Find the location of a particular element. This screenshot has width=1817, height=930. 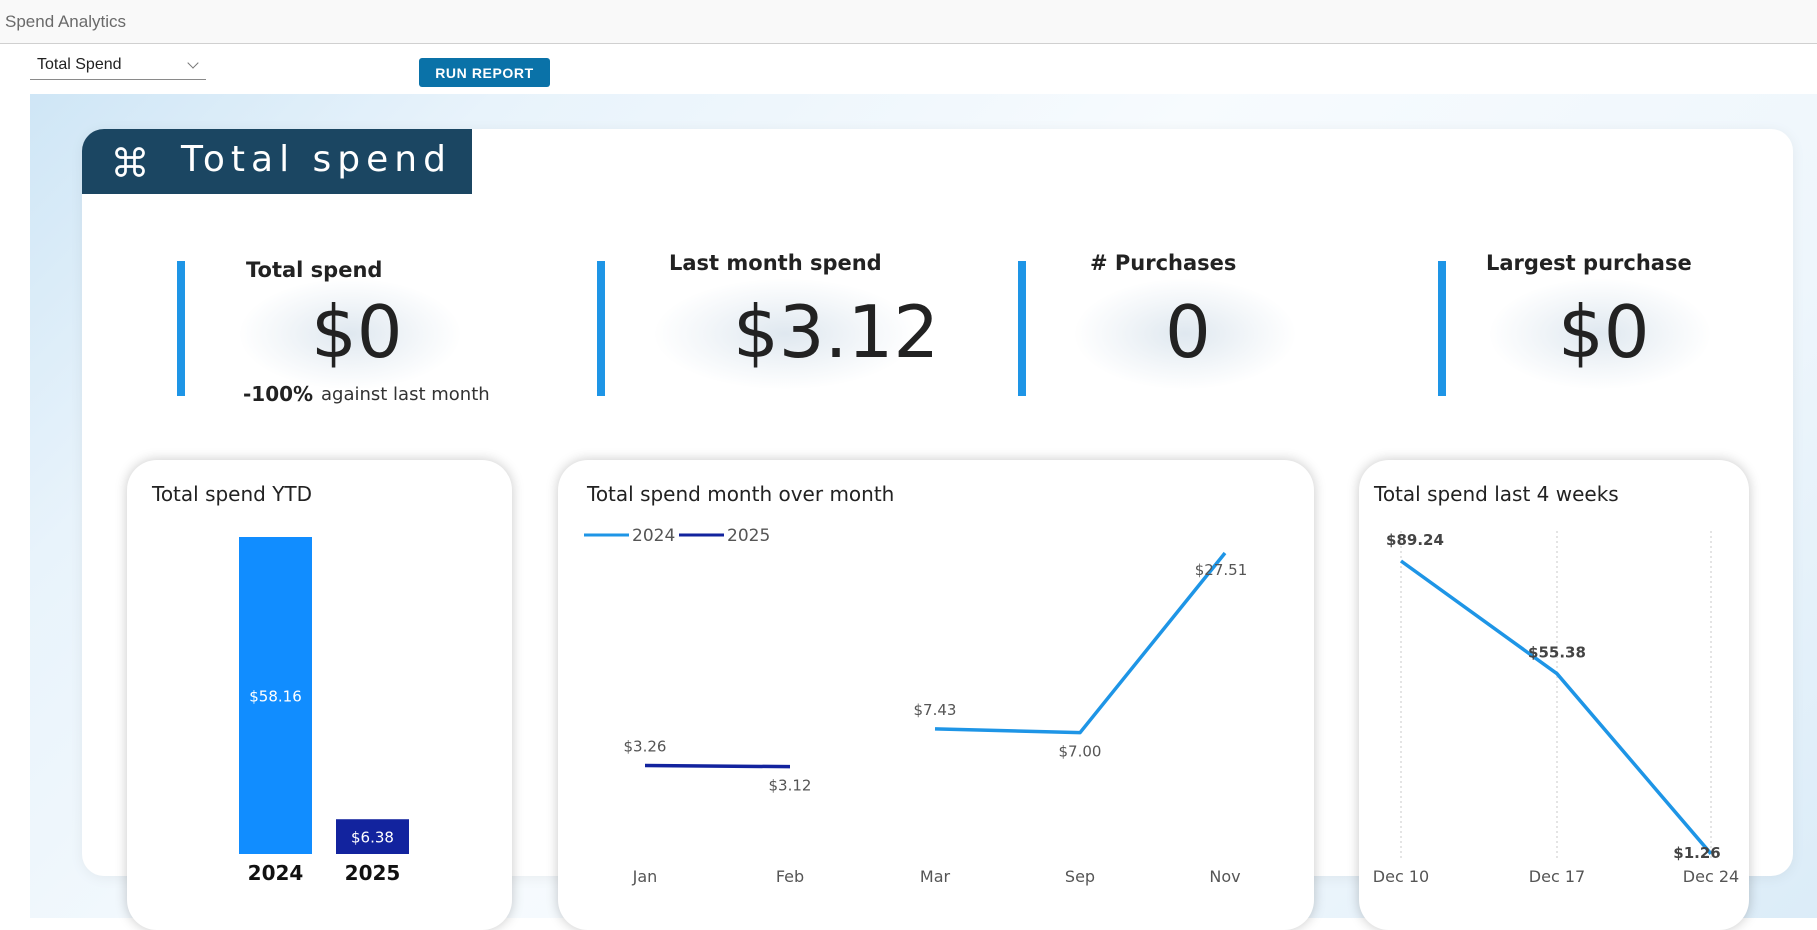

report-type-select: Total Spend is located at coordinates (118, 66).